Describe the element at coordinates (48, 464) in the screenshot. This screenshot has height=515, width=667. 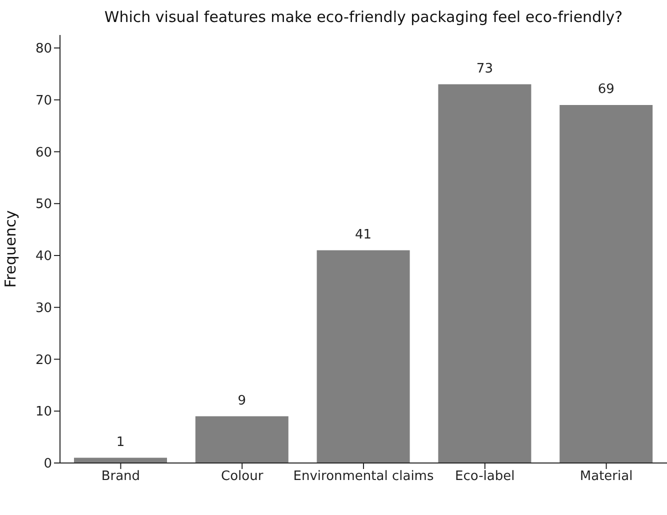
I see `y-tick-label: 0` at that location.